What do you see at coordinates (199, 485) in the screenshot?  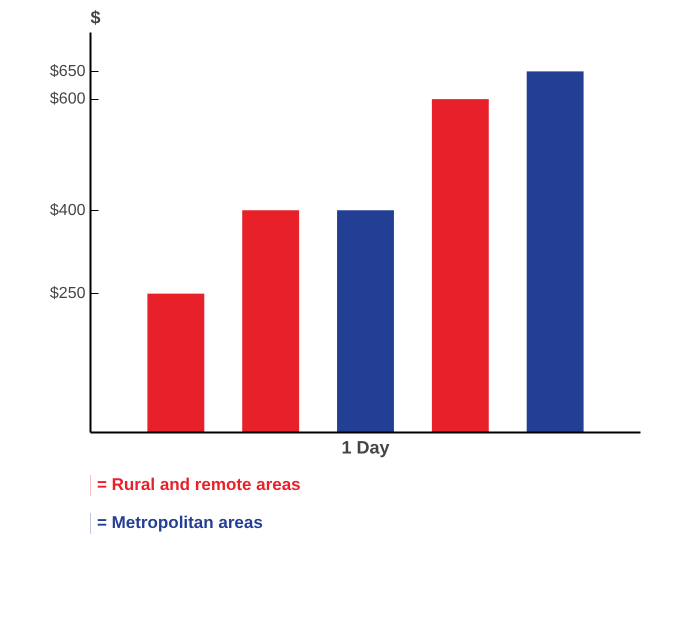 I see `legend-label: = Rural and remote areas` at bounding box center [199, 485].